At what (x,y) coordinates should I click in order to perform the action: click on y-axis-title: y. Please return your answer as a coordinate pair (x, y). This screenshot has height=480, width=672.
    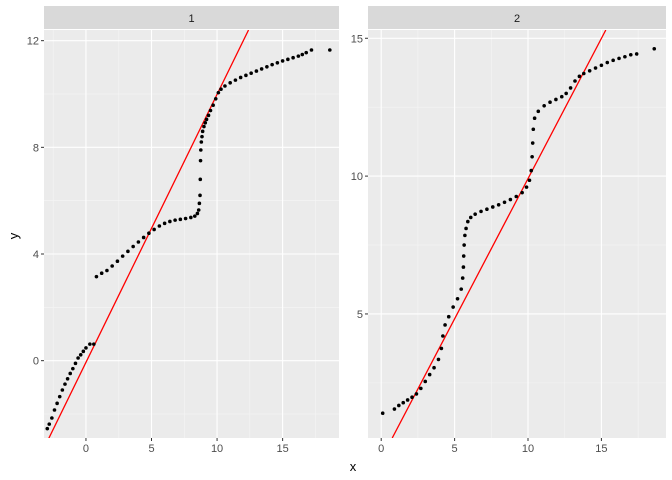
    Looking at the image, I should click on (13, 235).